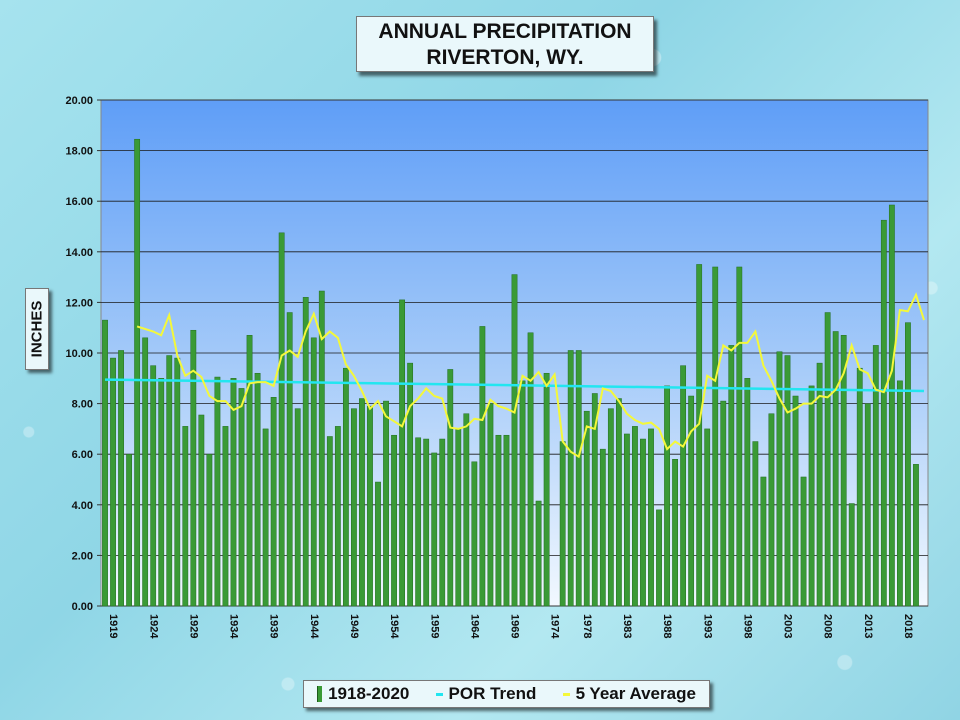 The height and width of the screenshot is (720, 960). Describe the element at coordinates (386, 503) in the screenshot. I see `bar-1953` at that location.